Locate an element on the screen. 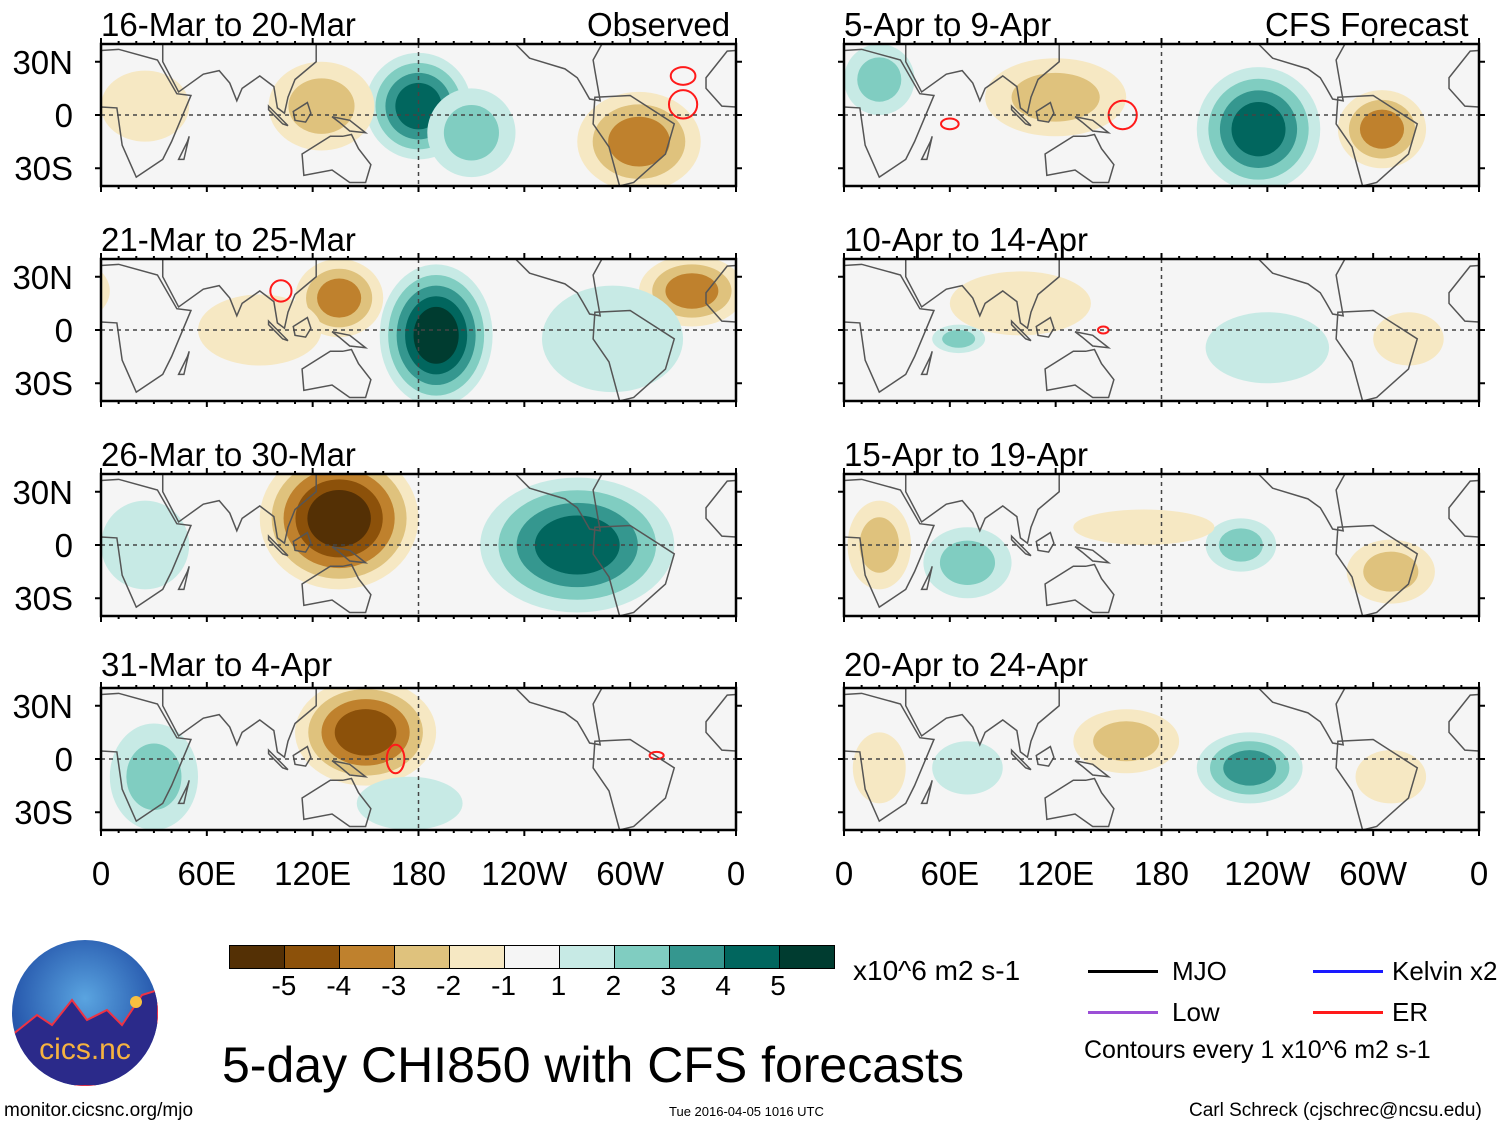 The width and height of the screenshot is (1510, 1127). colorbar is located at coordinates (532, 957).